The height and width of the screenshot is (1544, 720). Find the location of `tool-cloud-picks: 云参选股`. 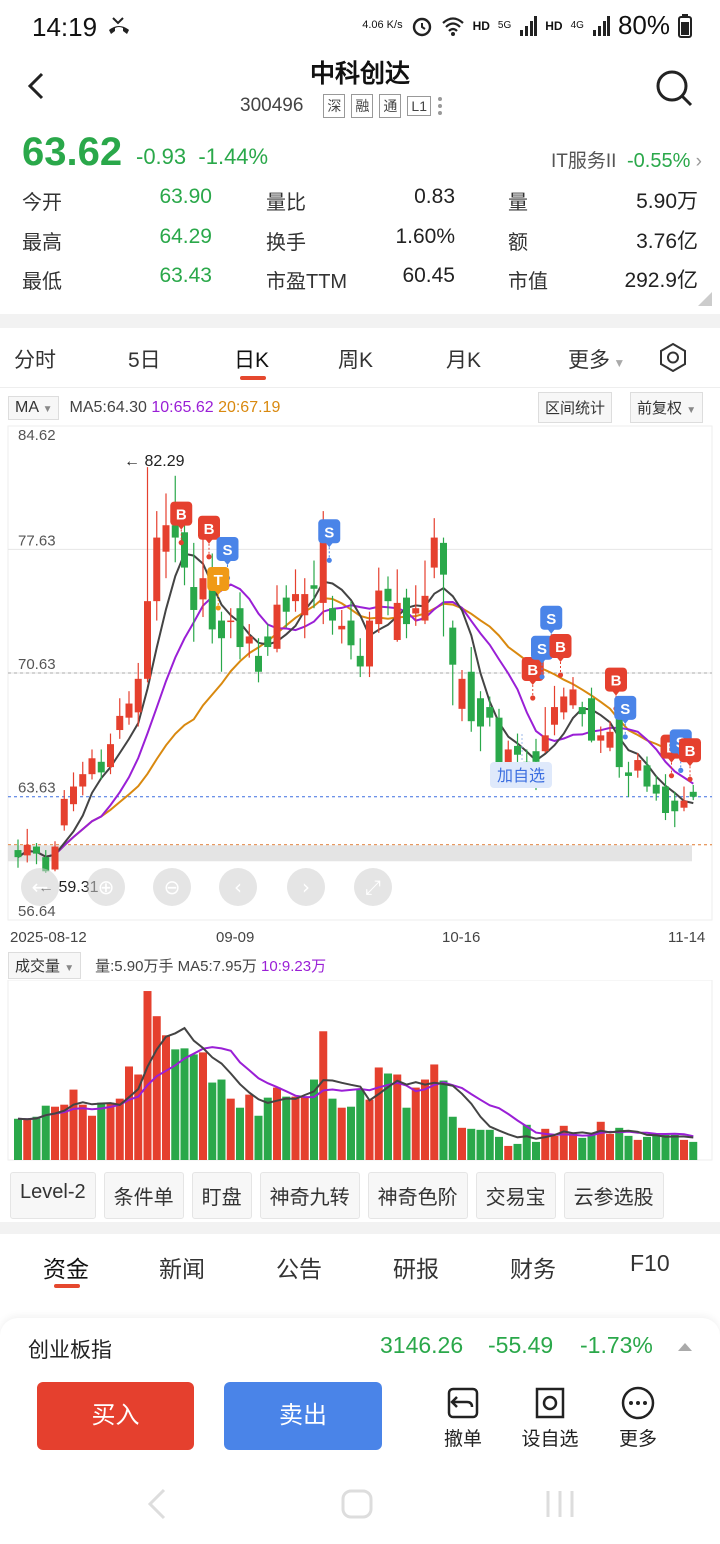

tool-cloud-picks: 云参选股 is located at coordinates (613, 1195).